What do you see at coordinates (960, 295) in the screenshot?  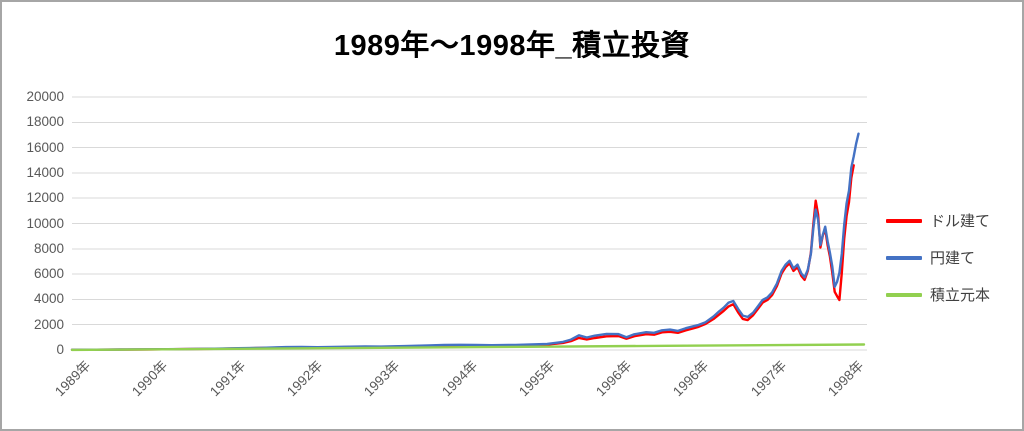 I see `legend-label: 積立元本` at bounding box center [960, 295].